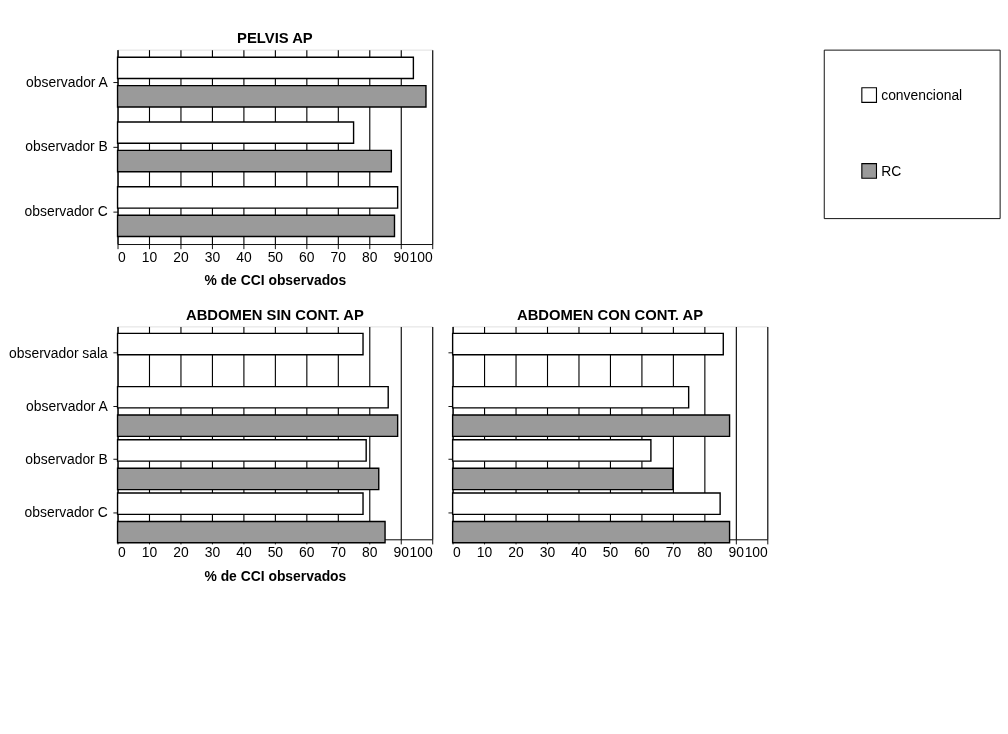 The width and height of the screenshot is (1008, 734). I want to click on chart-title: PELVIS AP, so click(275, 38).